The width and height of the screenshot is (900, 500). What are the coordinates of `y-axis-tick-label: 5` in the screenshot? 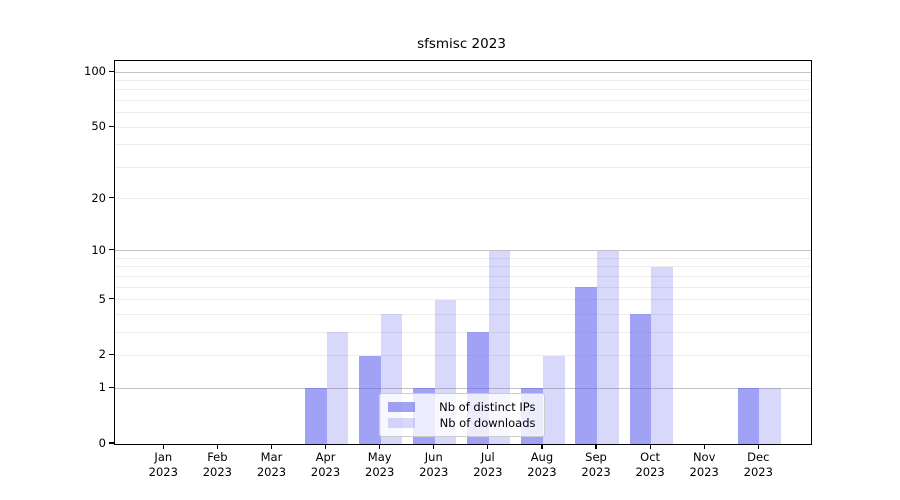 It's located at (102, 298).